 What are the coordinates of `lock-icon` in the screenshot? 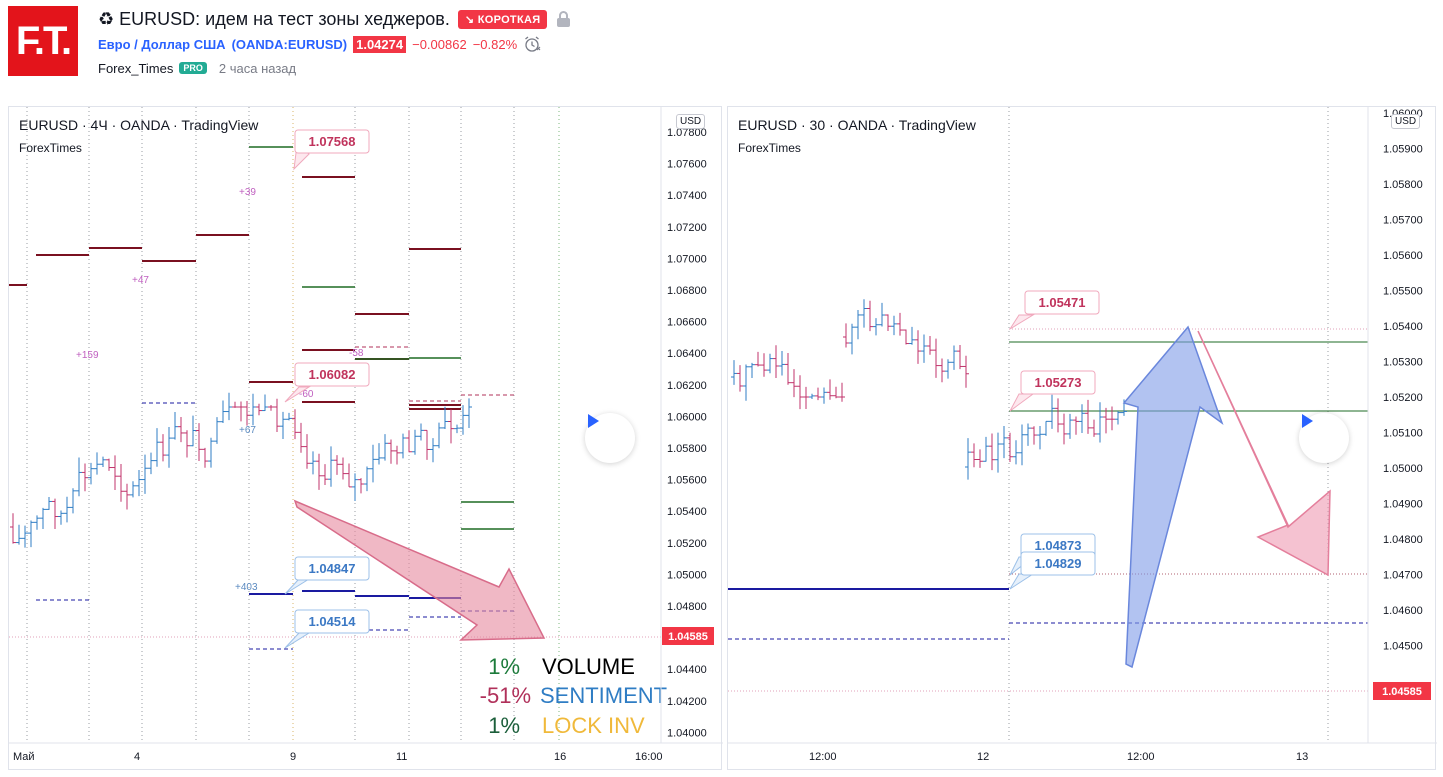 It's located at (564, 19).